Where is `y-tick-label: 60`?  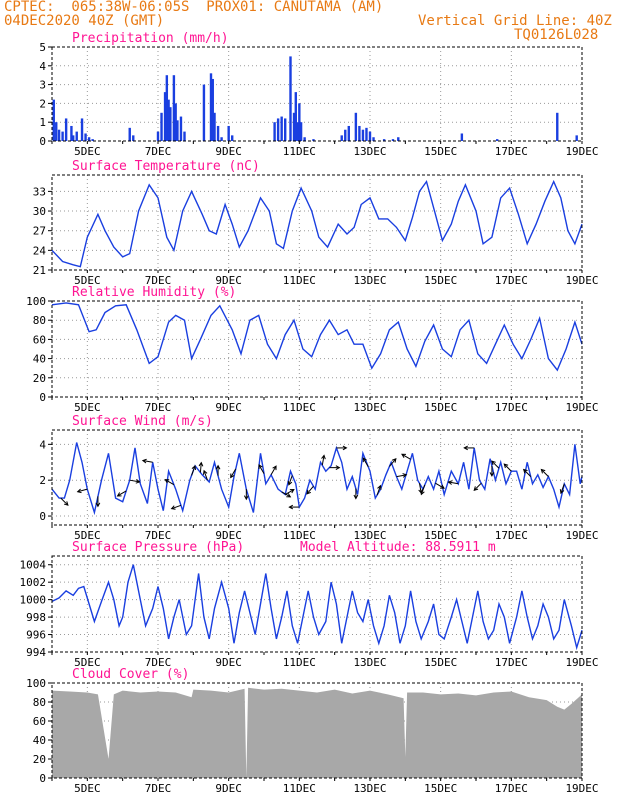
y-tick-label: 60 is located at coordinates (39, 721).